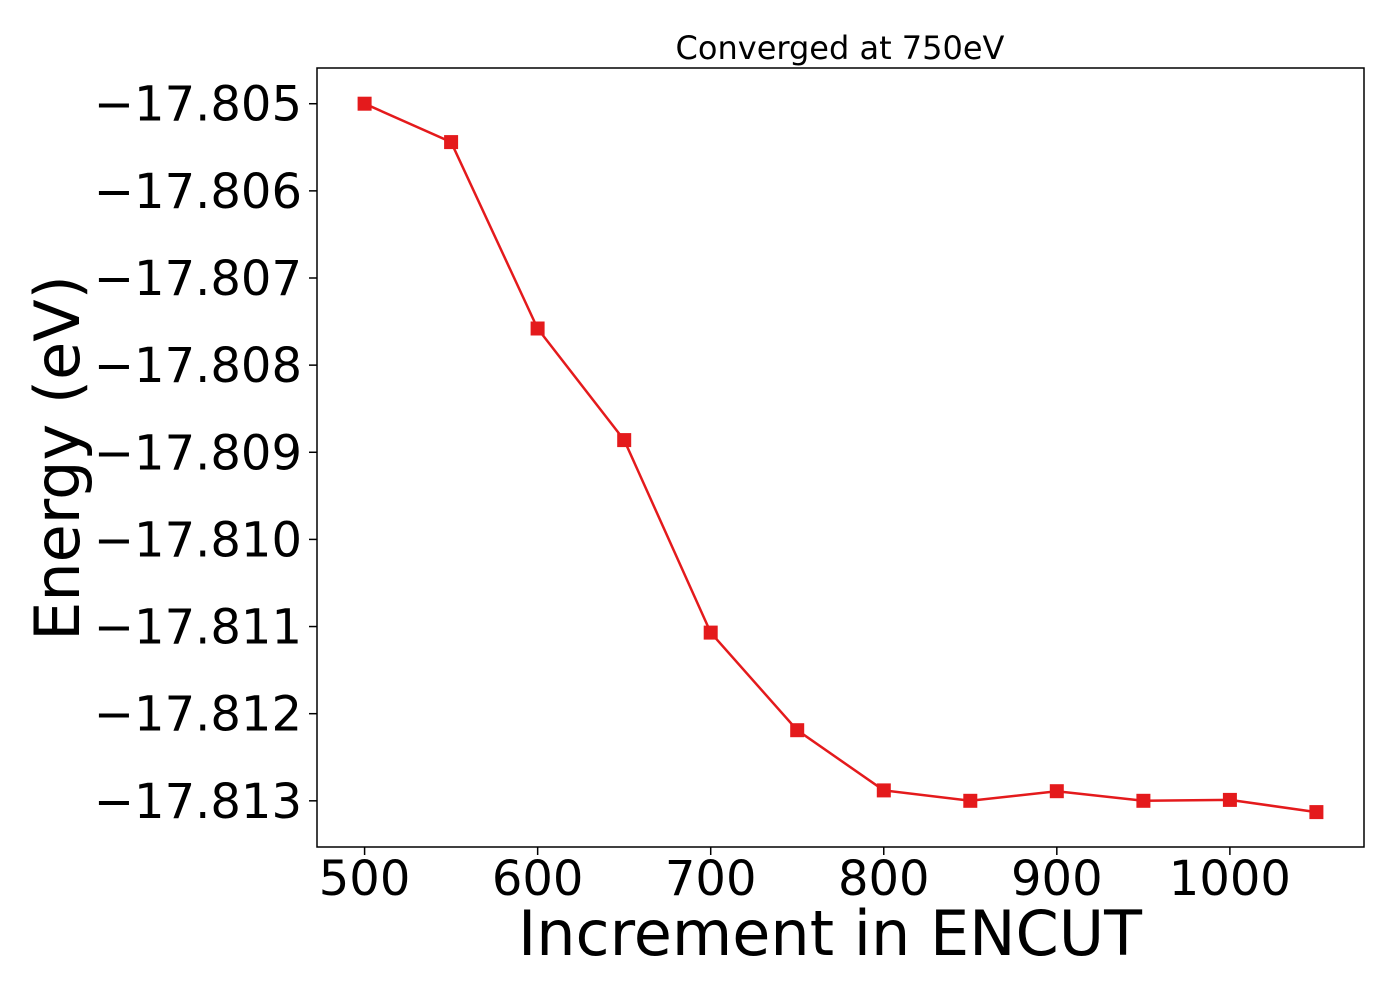  I want to click on x-tick-label: 1000, so click(1230, 879).